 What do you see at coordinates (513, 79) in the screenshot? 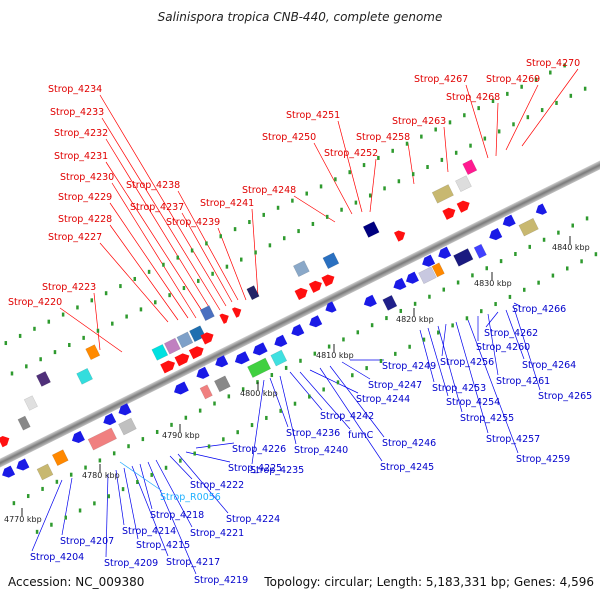
I see `forward-gene-label: Strop_4269` at bounding box center [513, 79].